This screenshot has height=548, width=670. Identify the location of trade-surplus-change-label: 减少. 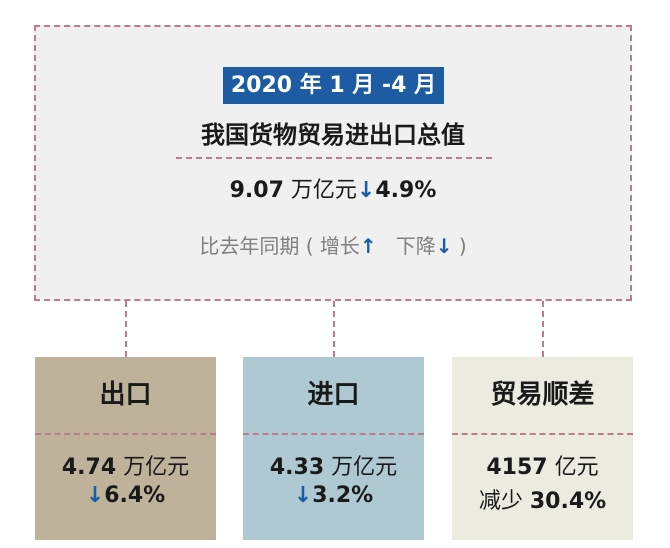
(500, 501).